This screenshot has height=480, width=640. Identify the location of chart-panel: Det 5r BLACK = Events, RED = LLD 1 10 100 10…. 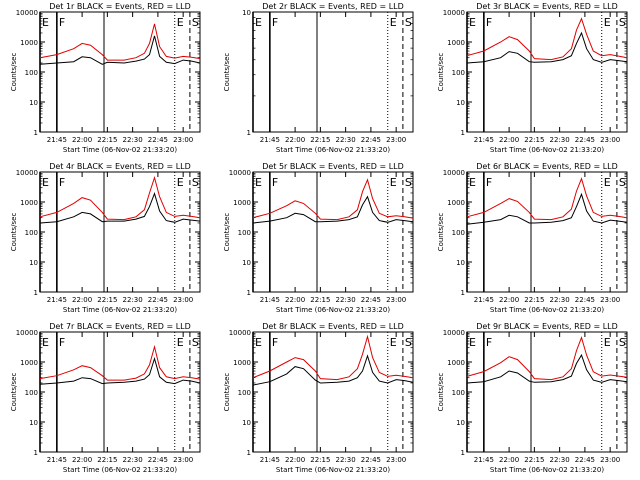
(318, 238).